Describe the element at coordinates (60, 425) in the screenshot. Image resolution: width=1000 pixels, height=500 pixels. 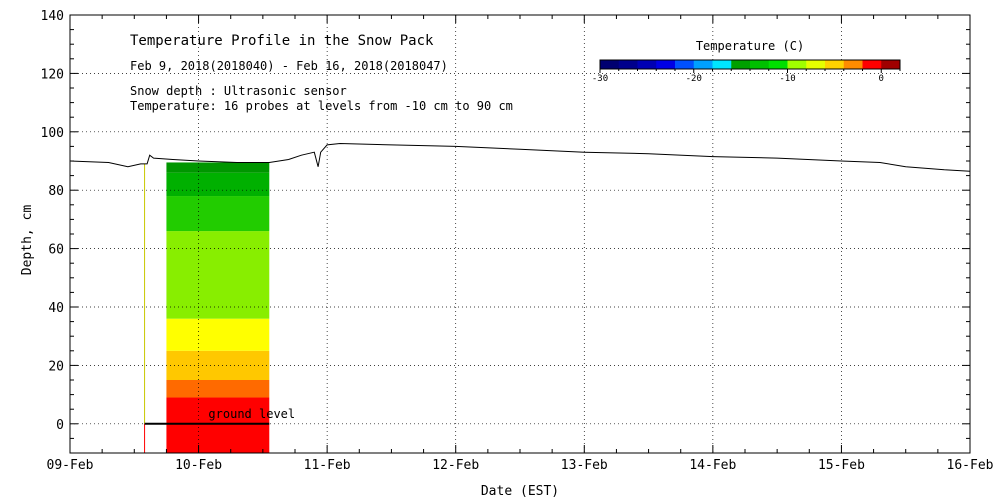
I see `y-tick-label: 0` at that location.